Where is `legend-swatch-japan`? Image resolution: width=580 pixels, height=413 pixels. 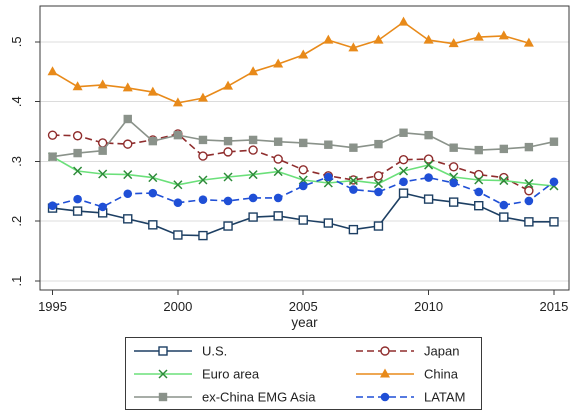
legend-swatch-japan is located at coordinates (385, 351).